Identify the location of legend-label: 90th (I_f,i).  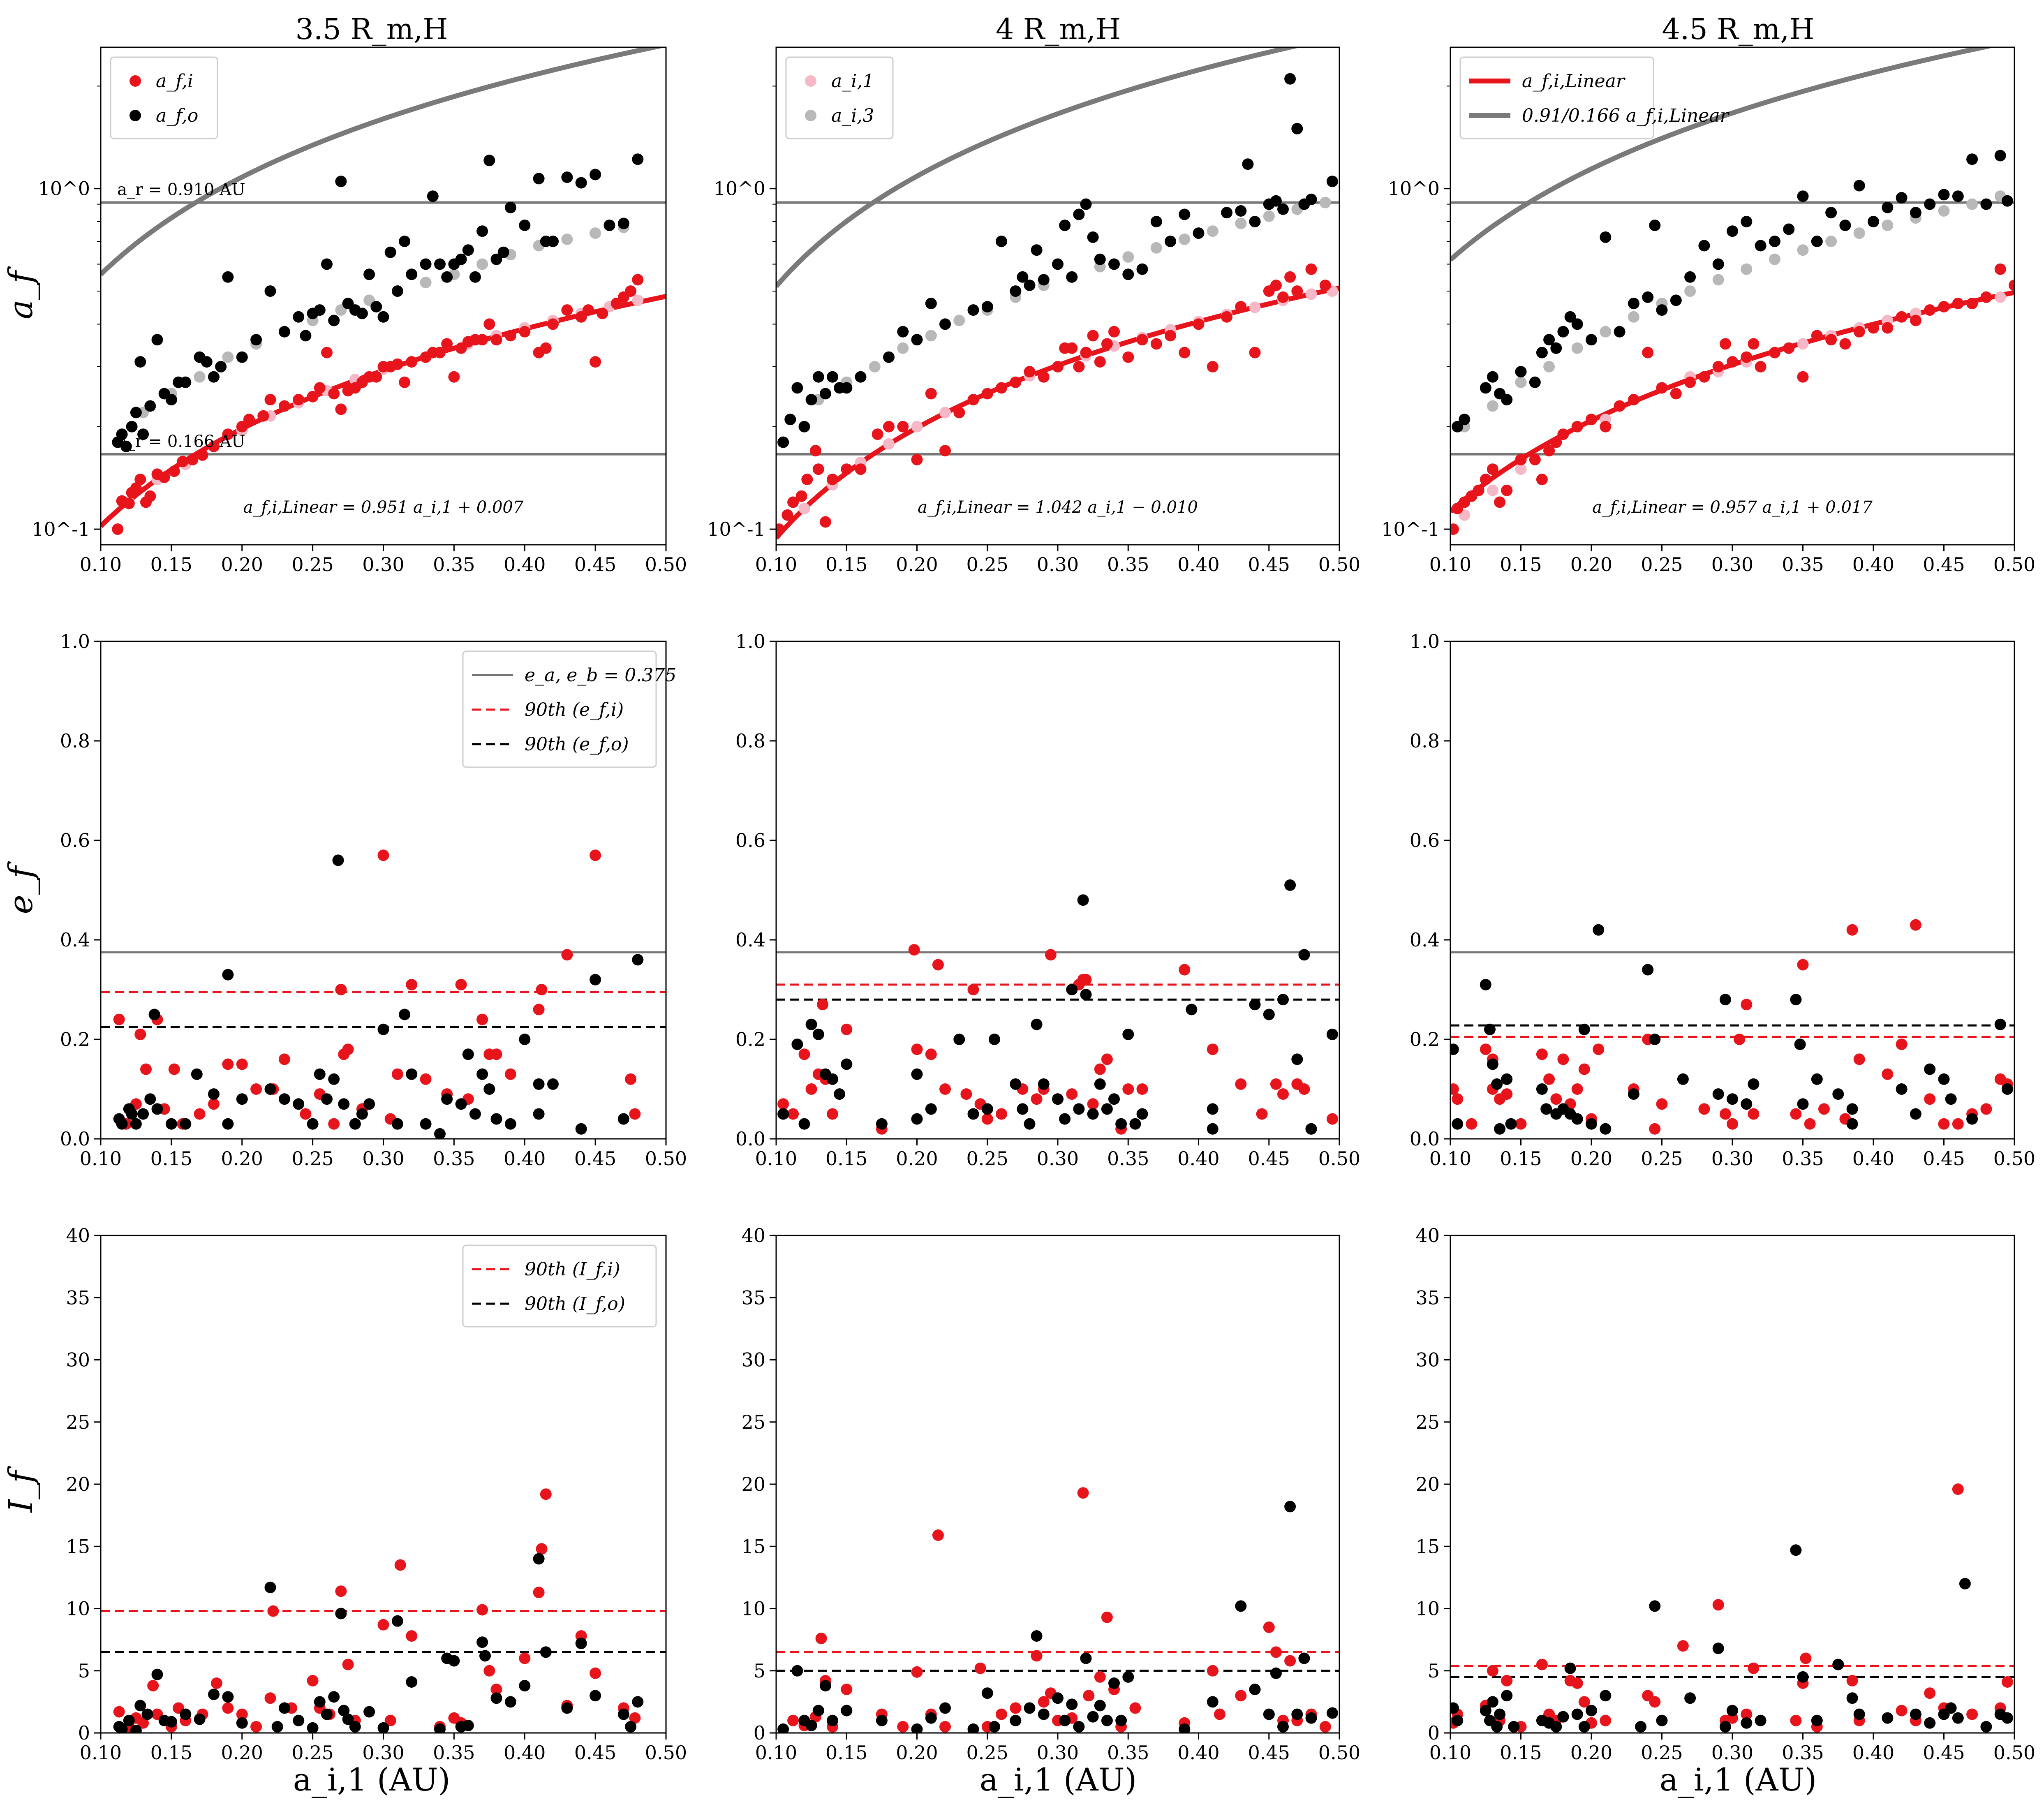
(572, 1269).